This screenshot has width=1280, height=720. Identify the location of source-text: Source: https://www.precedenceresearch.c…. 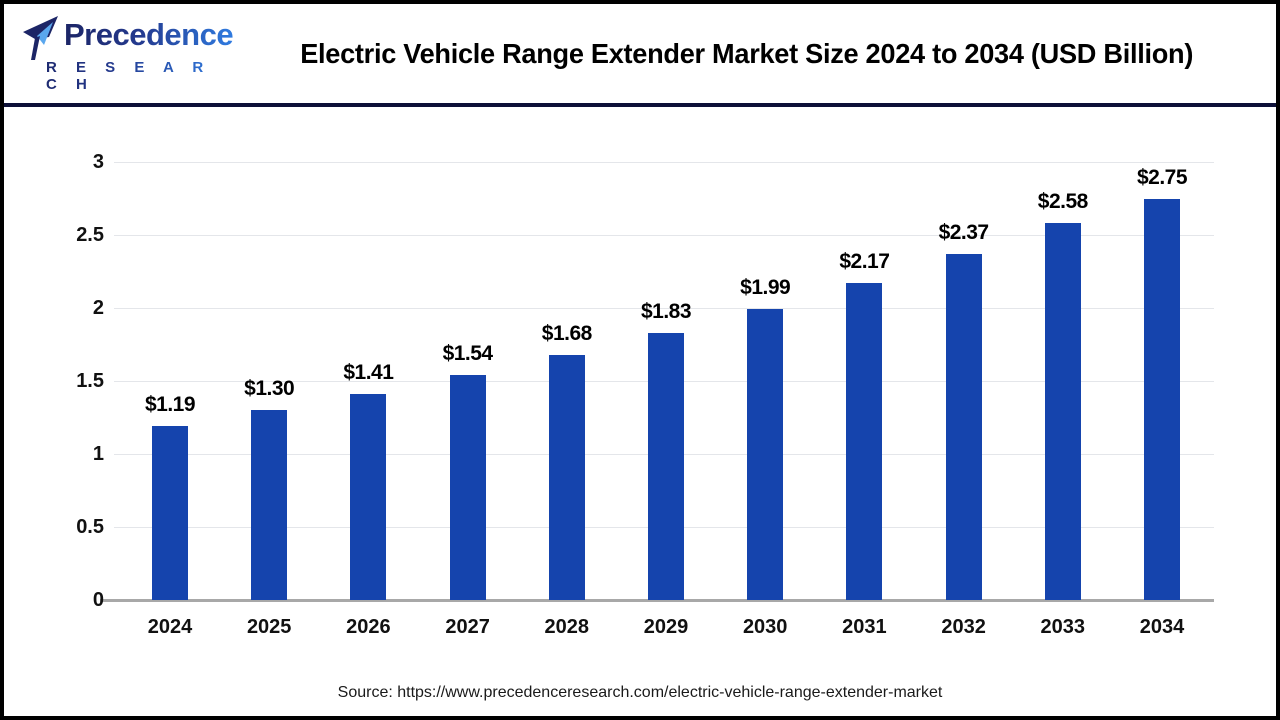
(640, 692).